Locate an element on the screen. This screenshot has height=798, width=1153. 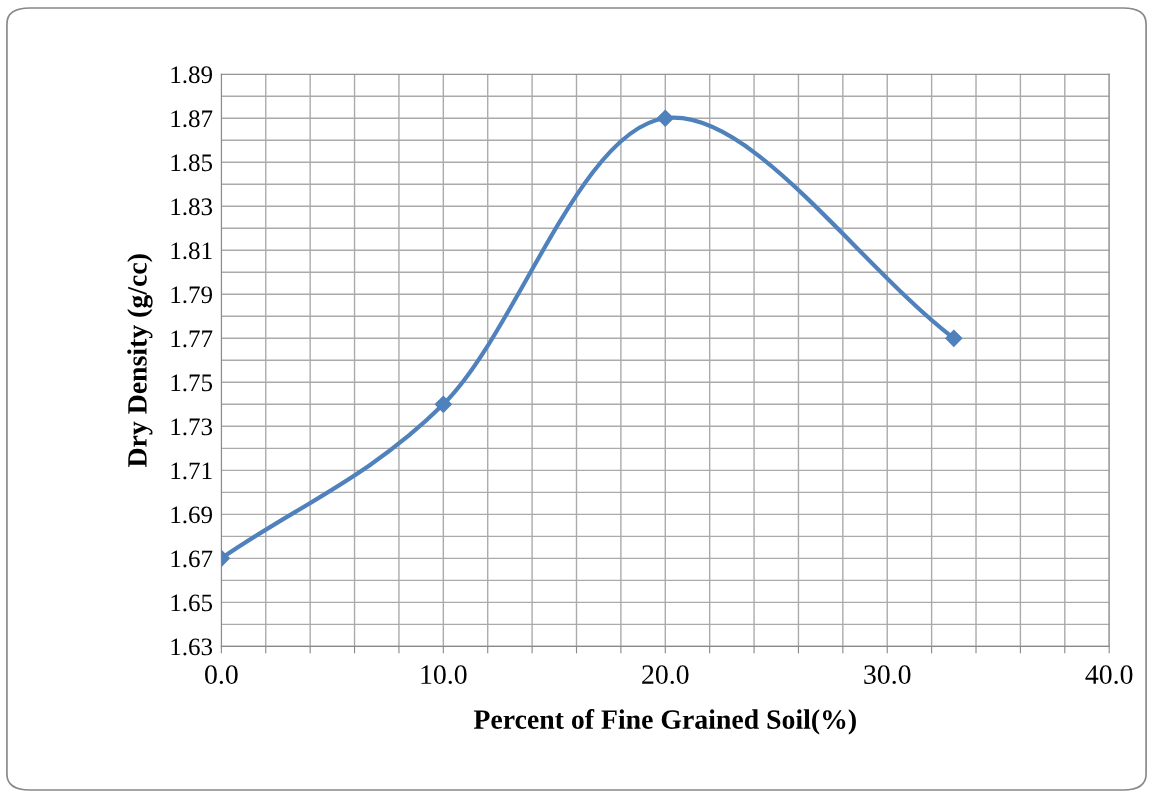
y-tick-label: 1.69 is located at coordinates (192, 515).